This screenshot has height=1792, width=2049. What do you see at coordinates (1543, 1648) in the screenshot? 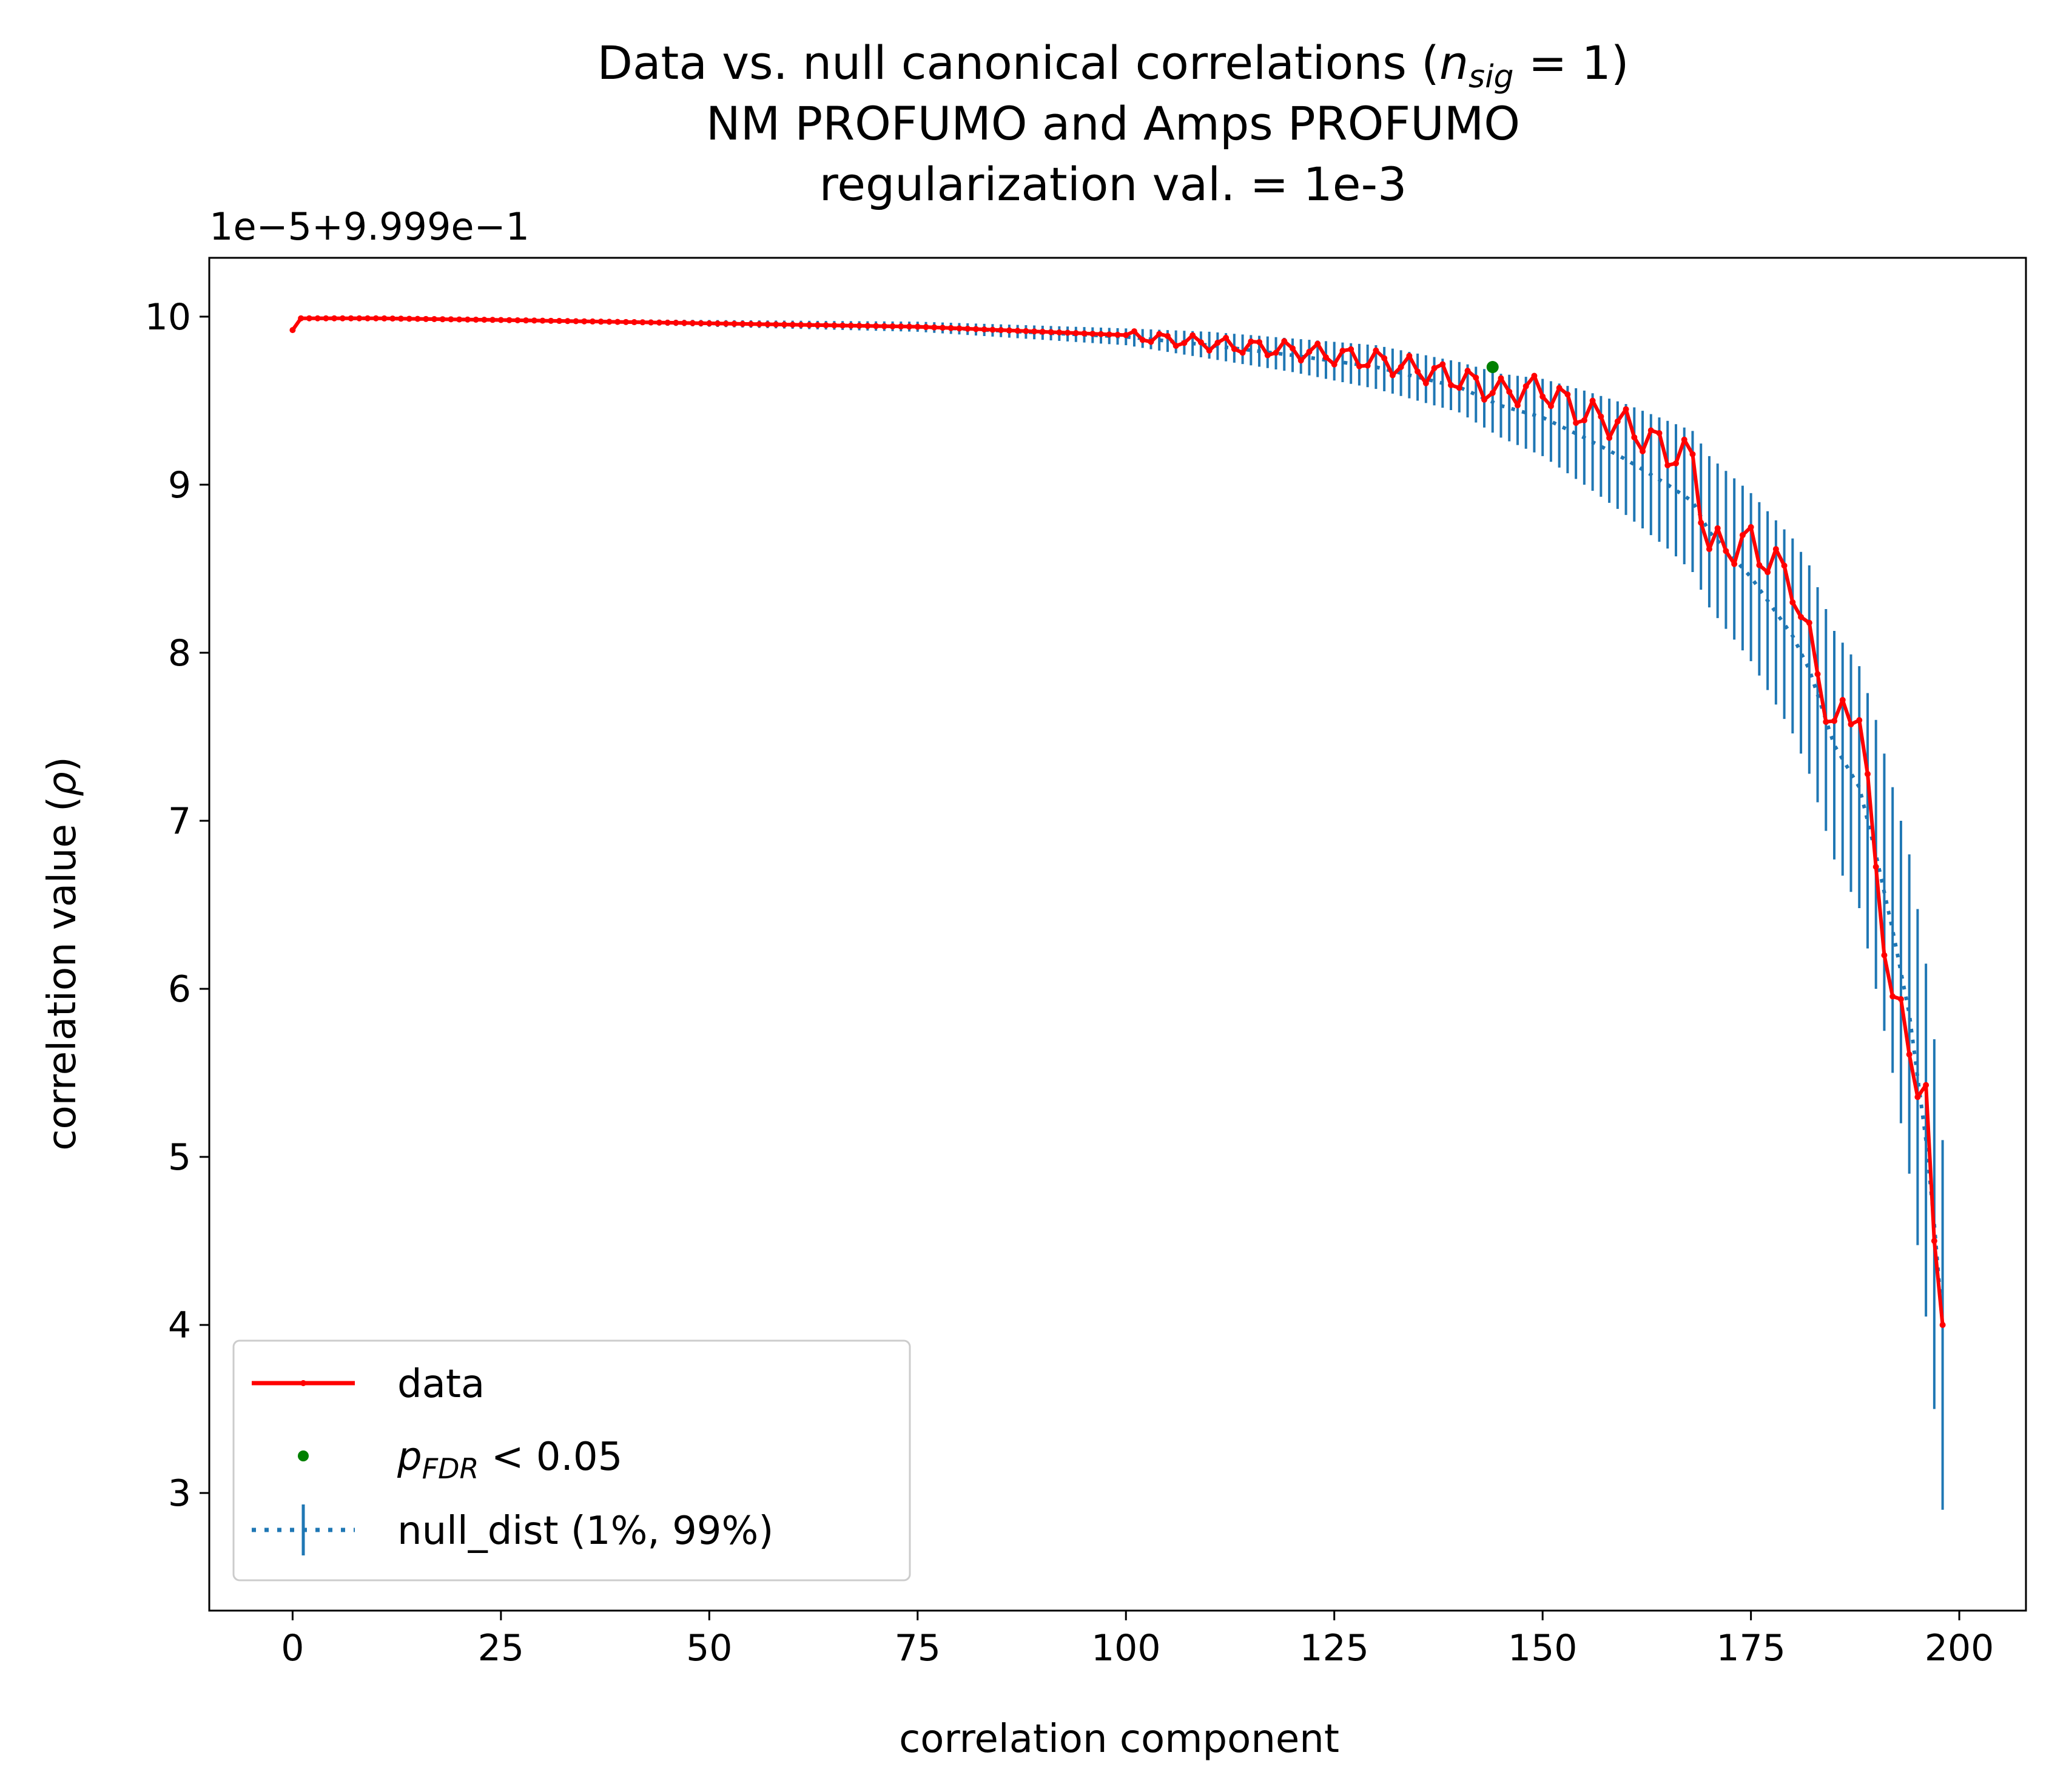
I see `x-tick-label: 150` at bounding box center [1543, 1648].